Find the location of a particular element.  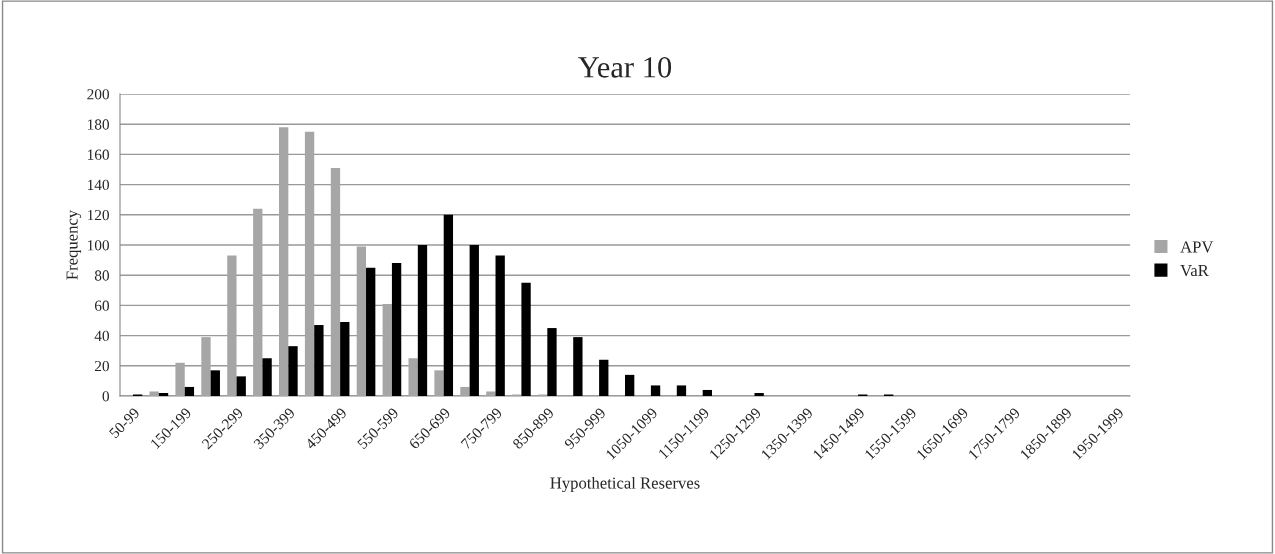

legend-label: VaR is located at coordinates (1194, 271).